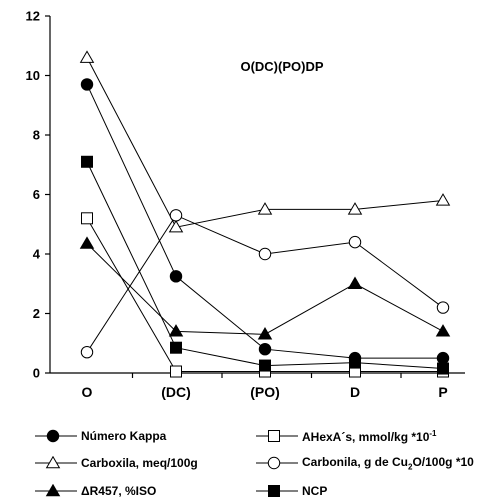  What do you see at coordinates (36, 313) in the screenshot?
I see `y-tick-label: 2` at bounding box center [36, 313].